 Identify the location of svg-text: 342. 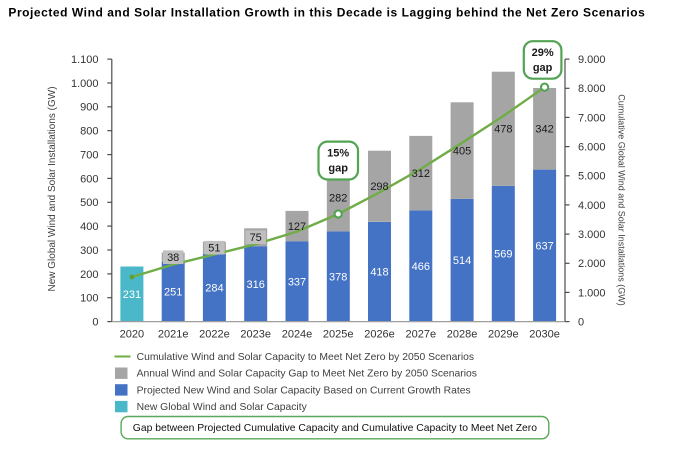
(544, 130).